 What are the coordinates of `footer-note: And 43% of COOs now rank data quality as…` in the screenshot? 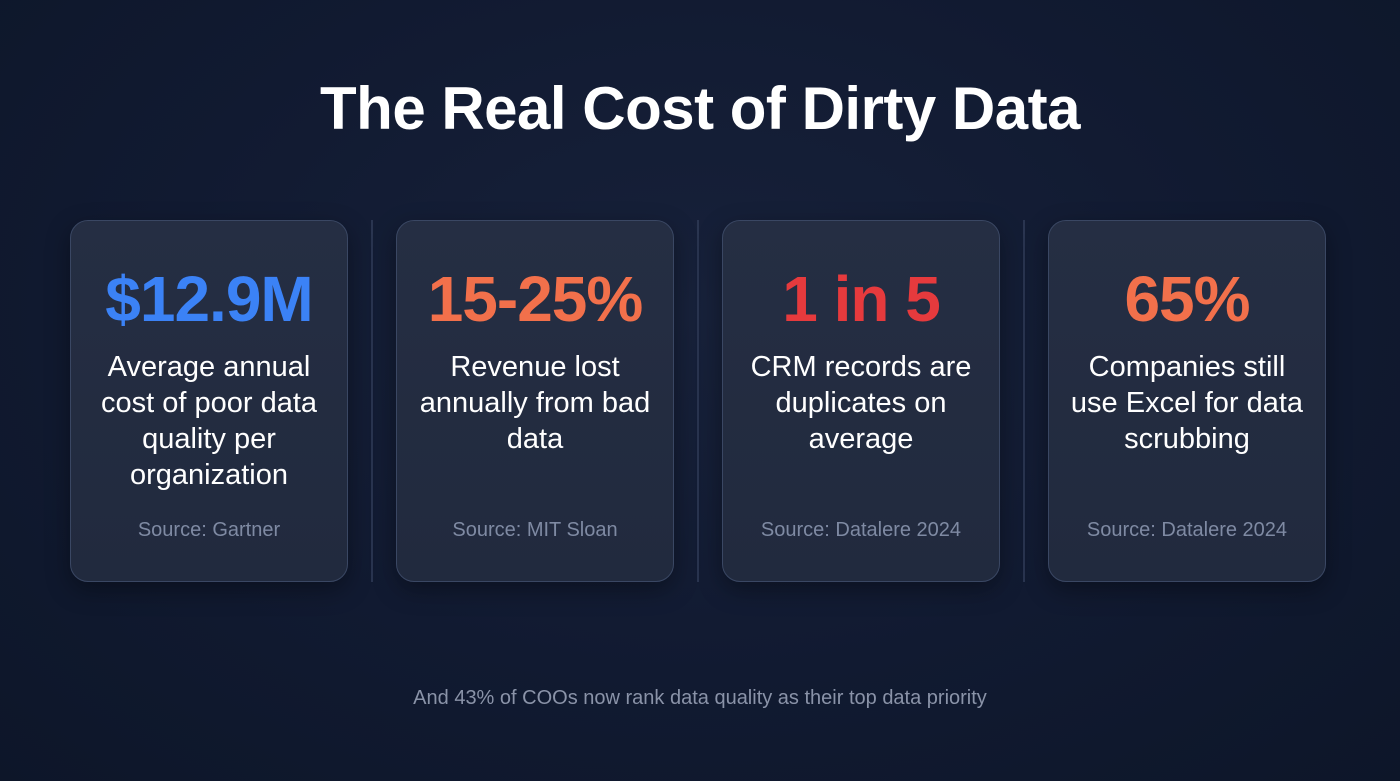 It's located at (700, 698).